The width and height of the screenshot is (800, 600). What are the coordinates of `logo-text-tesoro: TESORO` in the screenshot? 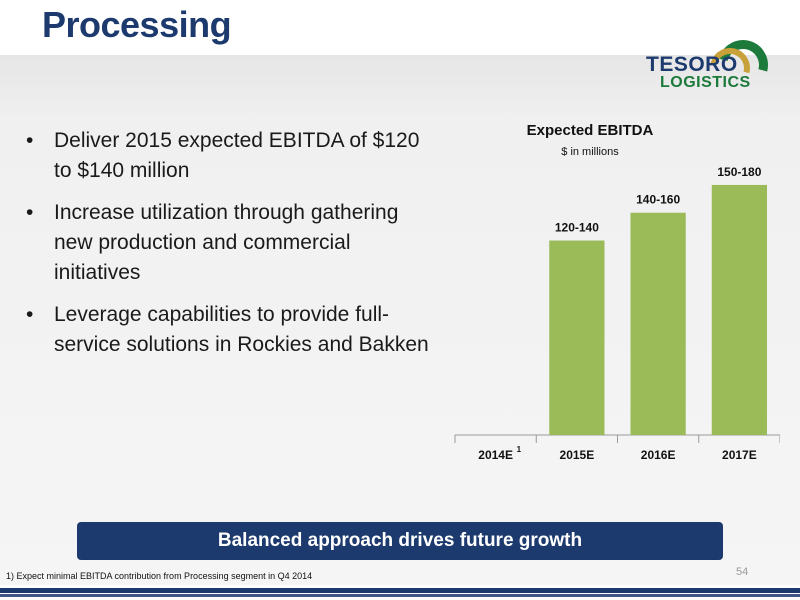 It's located at (692, 64).